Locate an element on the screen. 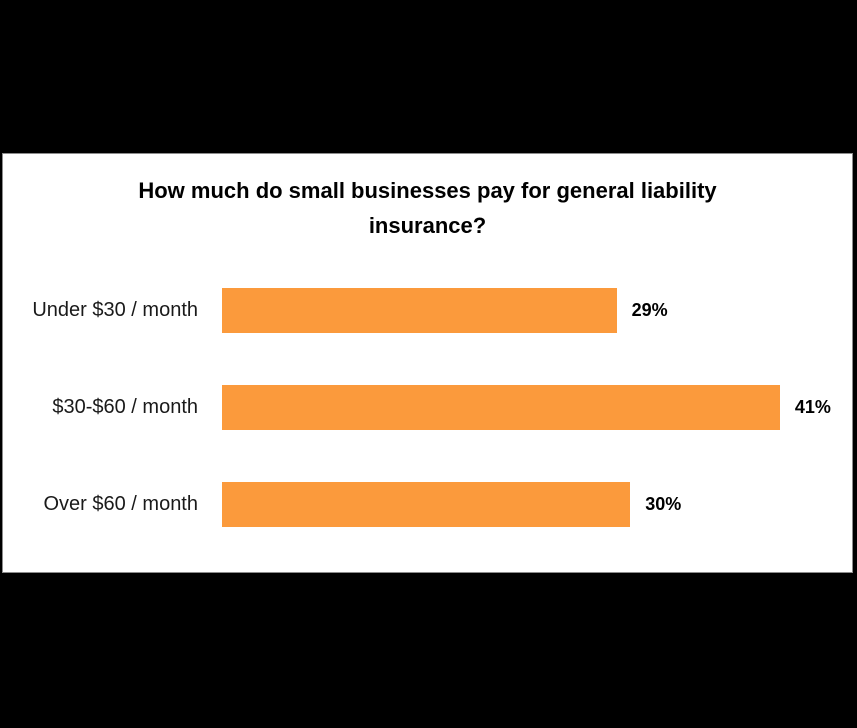  bar-track: 29% is located at coordinates (537, 310).